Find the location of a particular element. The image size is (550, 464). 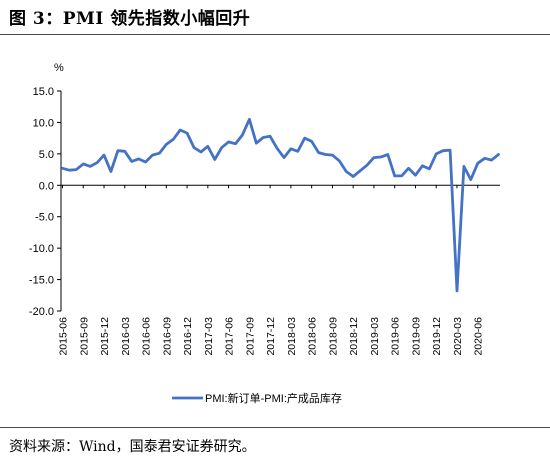

legend: PMI:新订单-PMI:产成品库存 is located at coordinates (257, 398).